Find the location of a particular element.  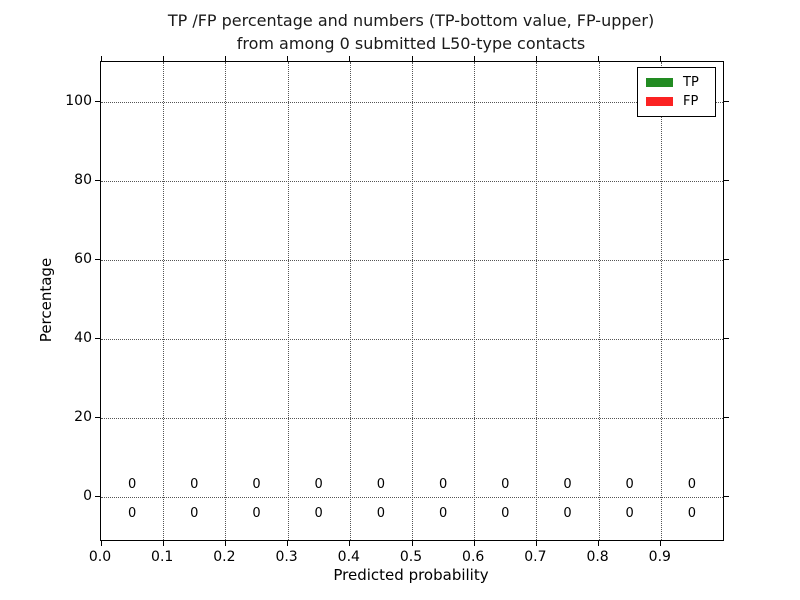

chart-title-line2: from among 0 submitted L50-type contacts is located at coordinates (411, 43).